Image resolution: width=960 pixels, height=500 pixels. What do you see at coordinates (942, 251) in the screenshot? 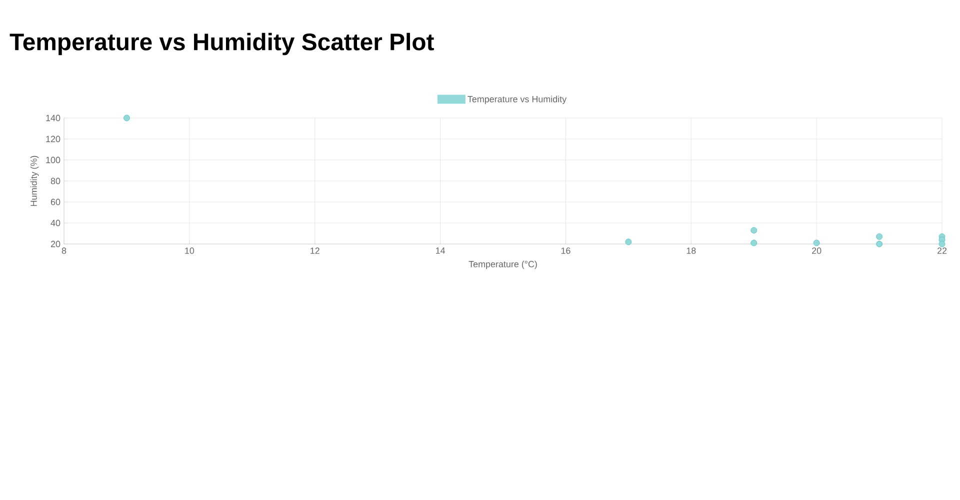
I see `x-tick-label: 22` at bounding box center [942, 251].